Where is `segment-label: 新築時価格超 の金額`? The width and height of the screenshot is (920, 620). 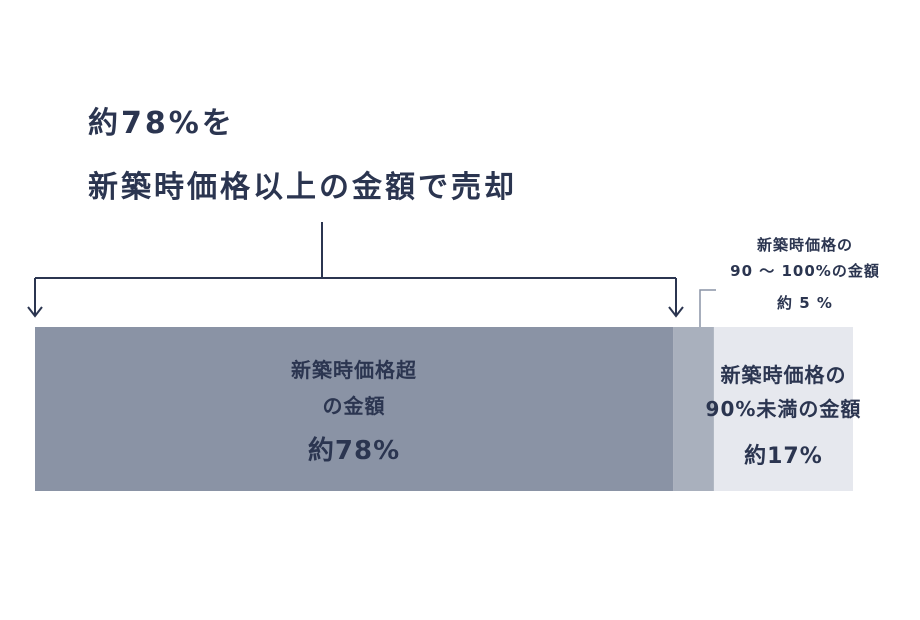
segment-label: 新築時価格超 の金額 is located at coordinates (354, 388).